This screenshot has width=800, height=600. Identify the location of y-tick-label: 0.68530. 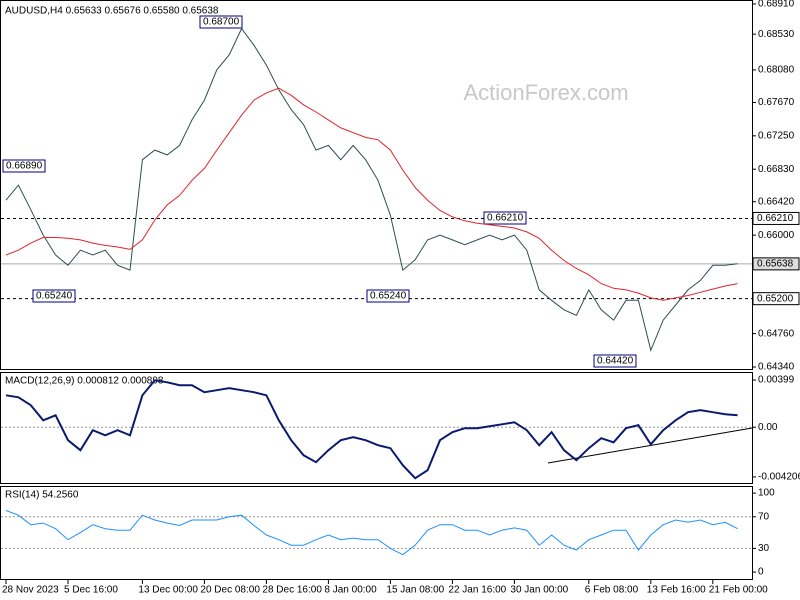
(776, 34).